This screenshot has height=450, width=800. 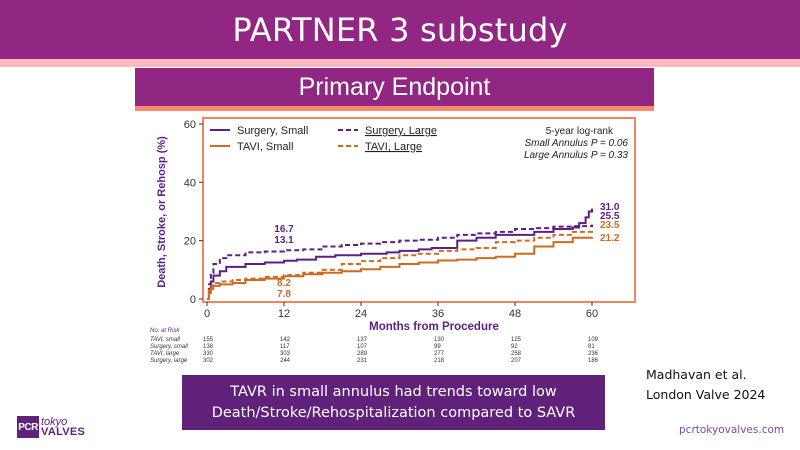 What do you see at coordinates (400, 29) in the screenshot?
I see `slide-title: PARTNER 3 substudy` at bounding box center [400, 29].